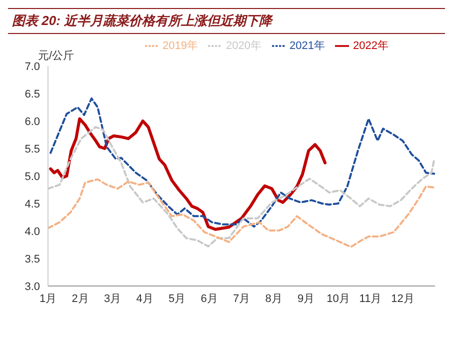 This screenshot has width=453, height=341. What do you see at coordinates (32, 149) in the screenshot?
I see `y-tick-label: 5.5` at bounding box center [32, 149].